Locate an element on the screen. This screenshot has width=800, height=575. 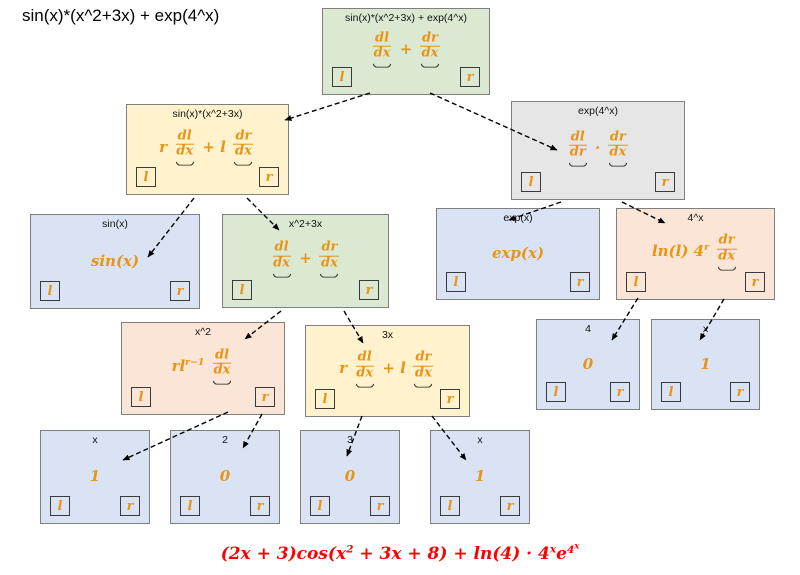
node-x-var: x 1 l r is located at coordinates (705, 364).